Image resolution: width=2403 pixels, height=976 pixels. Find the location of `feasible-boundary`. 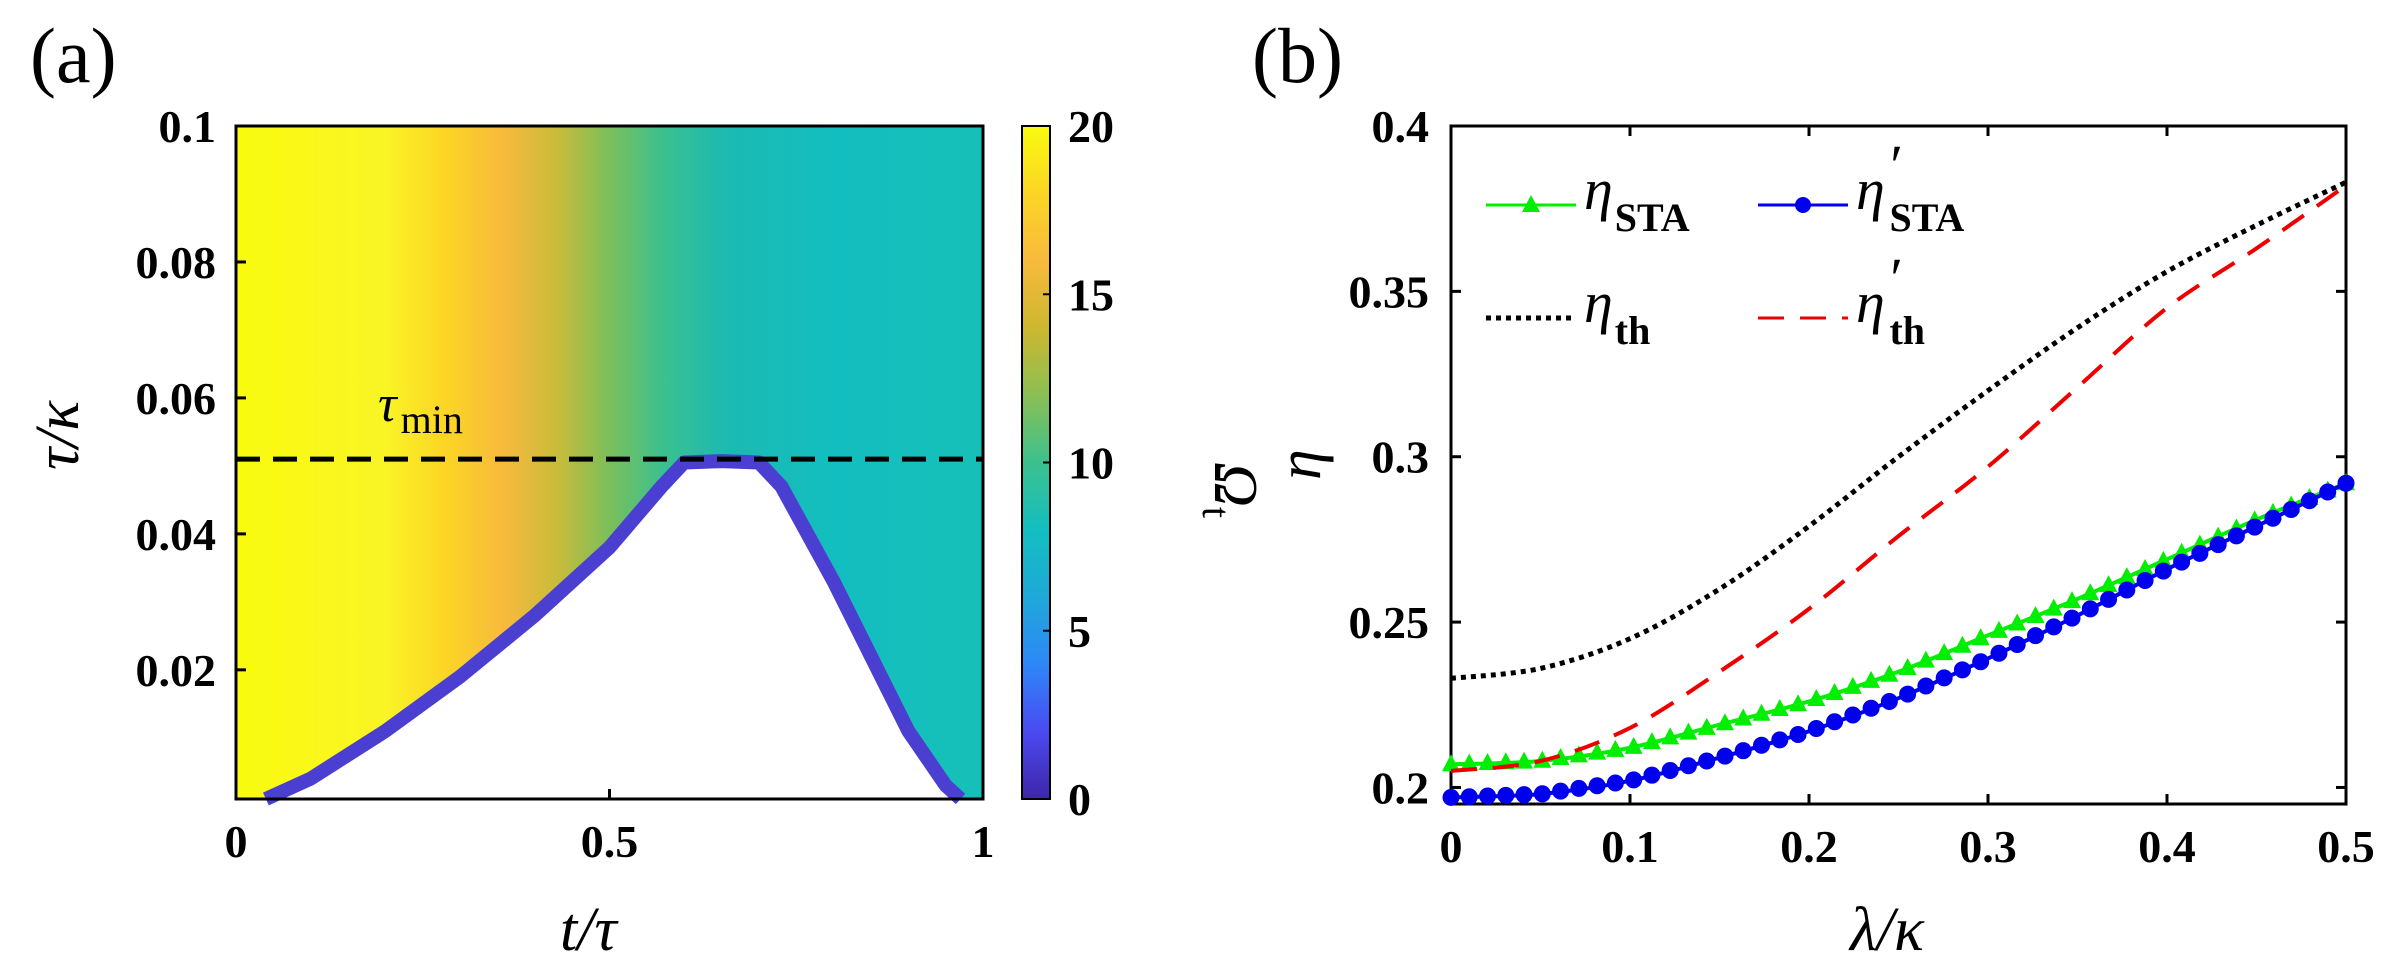

feasible-boundary is located at coordinates (614, 630).